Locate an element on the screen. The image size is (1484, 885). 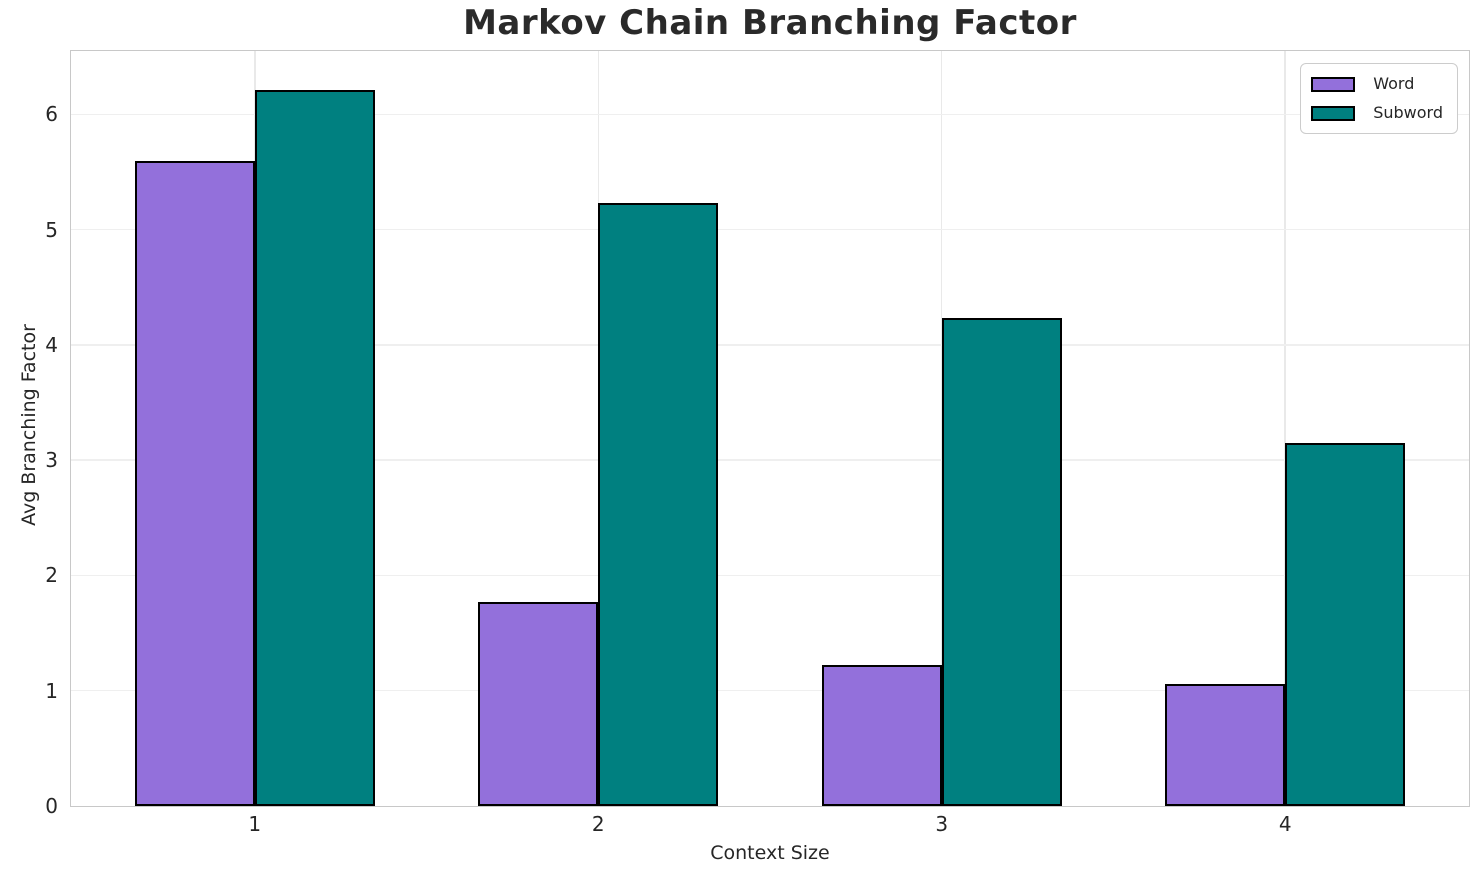
legend-item-word: Word is located at coordinates (1377, 84).